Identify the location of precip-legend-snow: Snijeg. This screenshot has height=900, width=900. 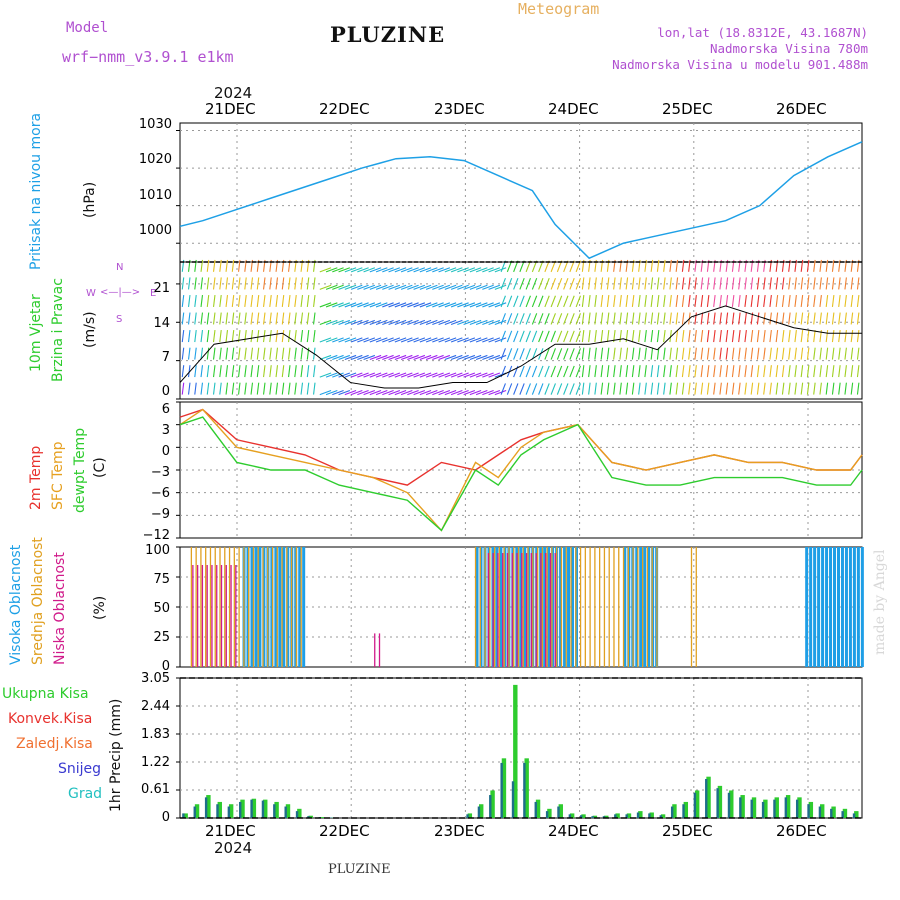
(80, 769).